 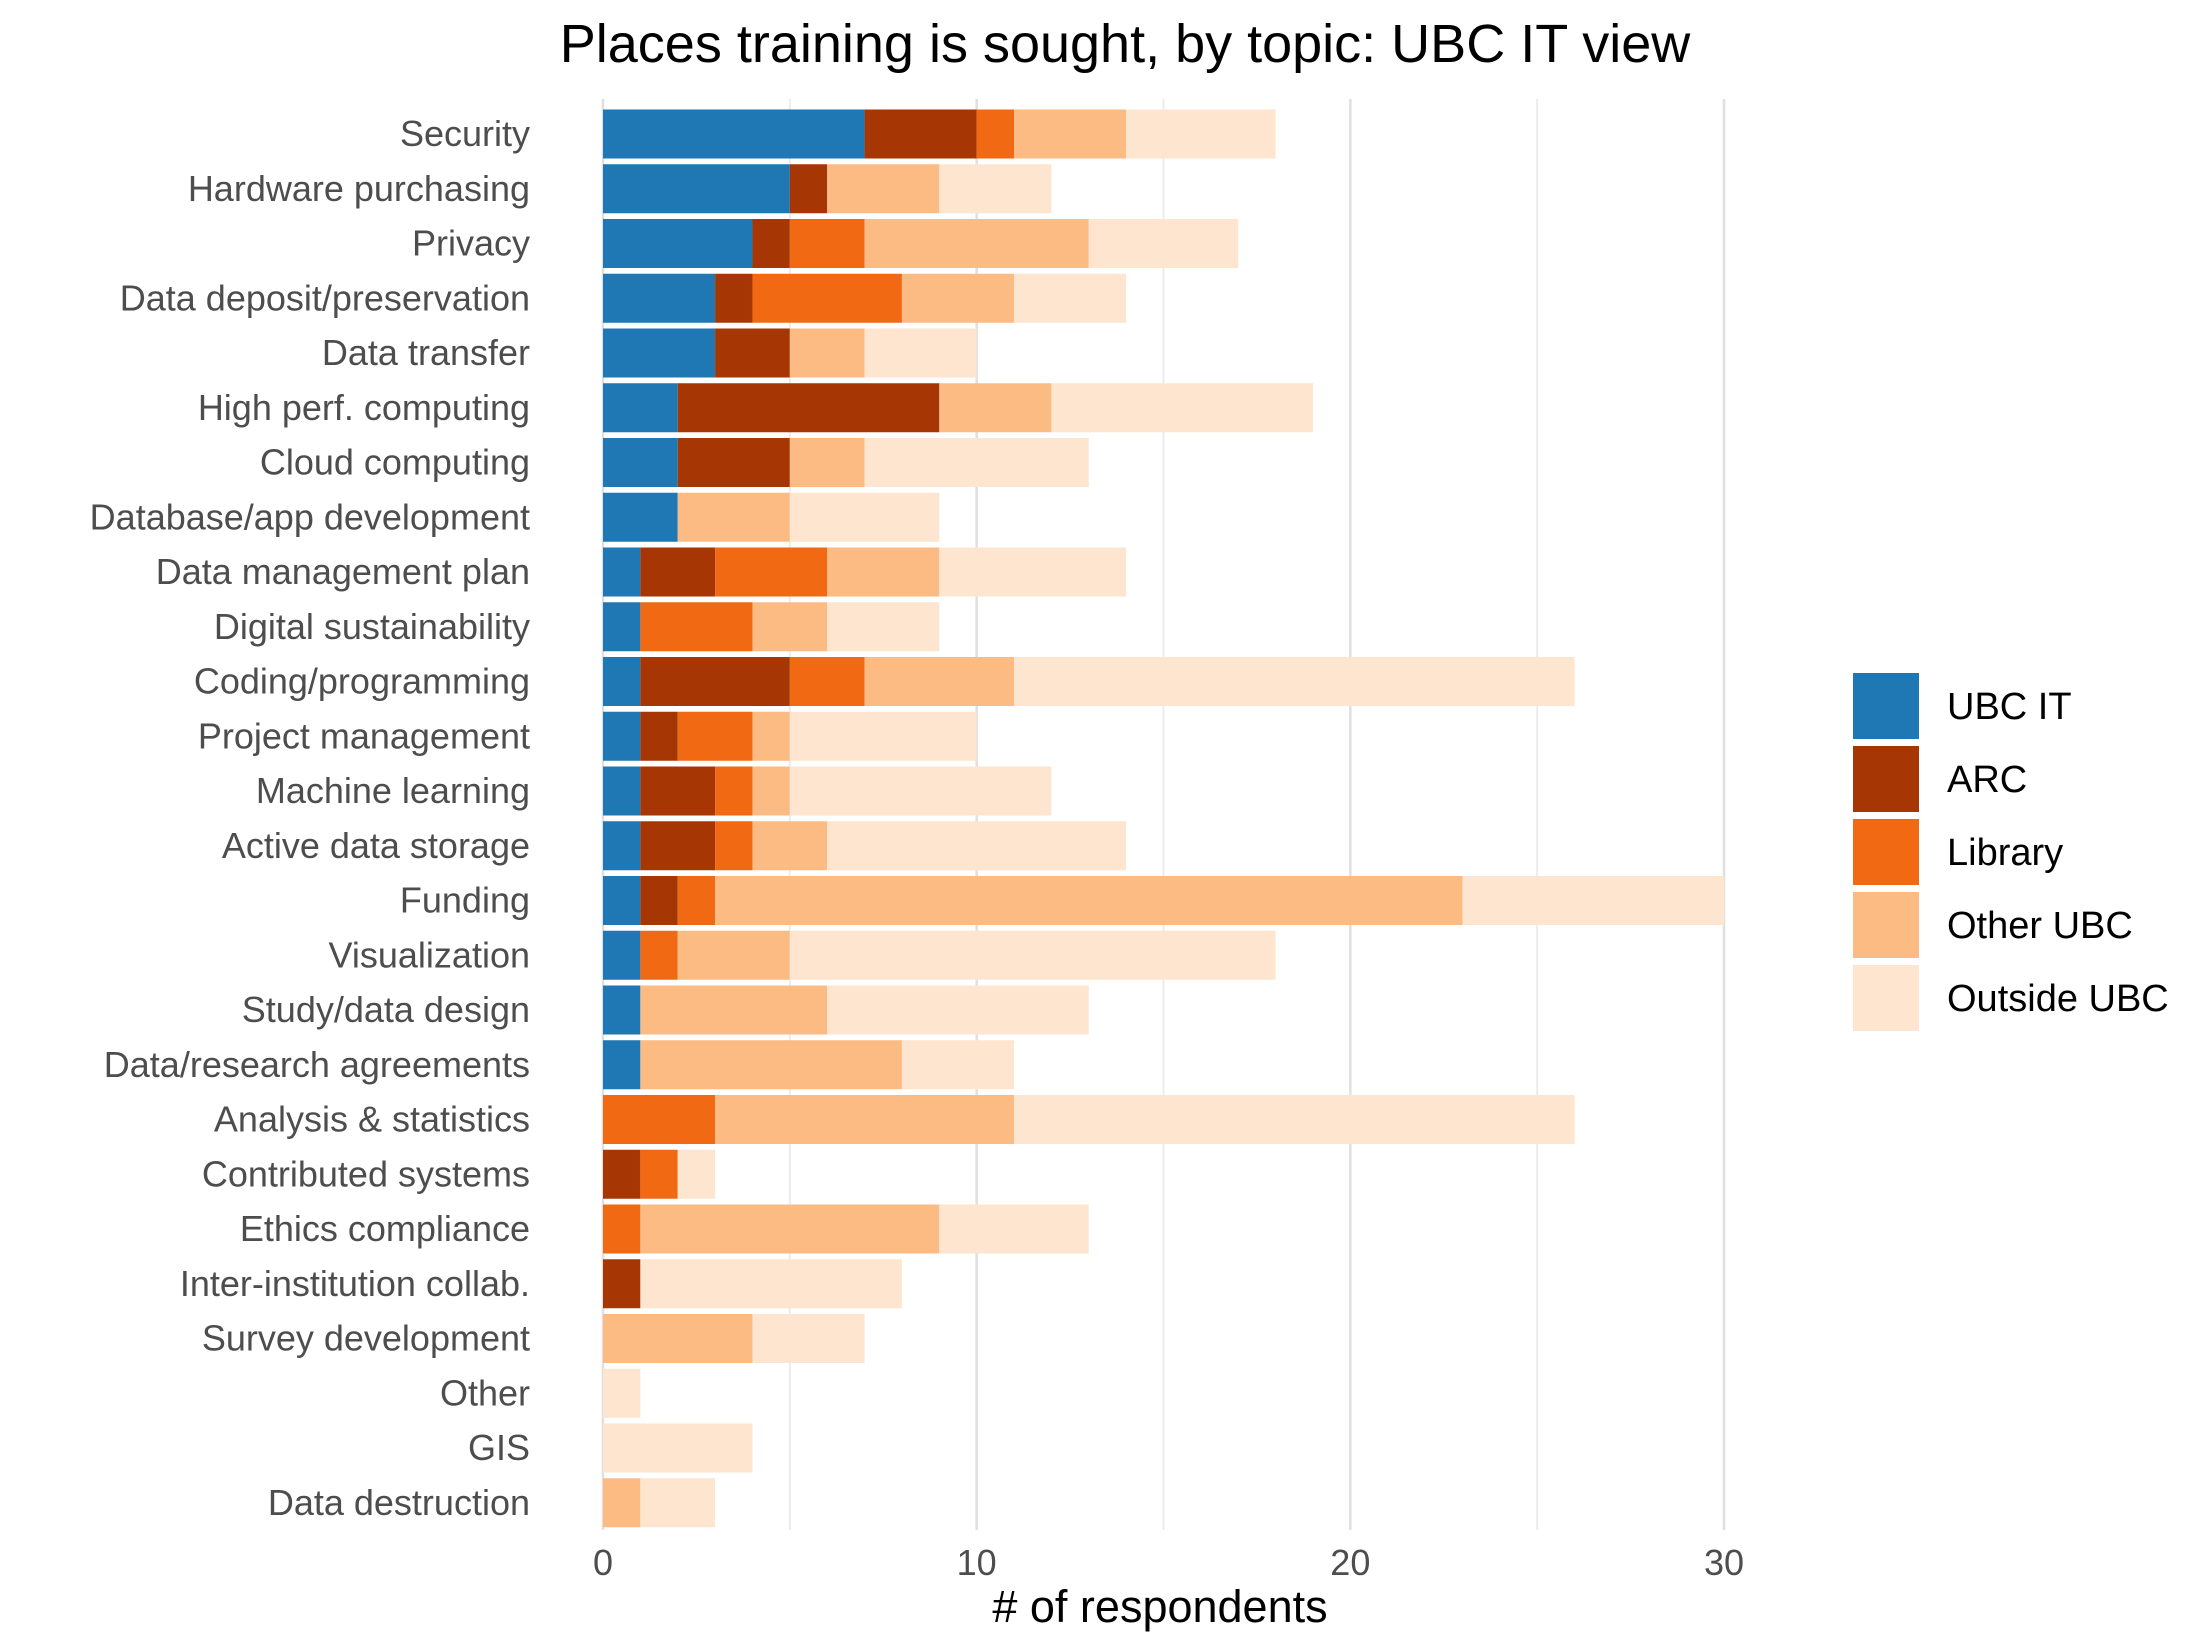 What do you see at coordinates (364, 735) in the screenshot?
I see `y-tick-label: Project management` at bounding box center [364, 735].